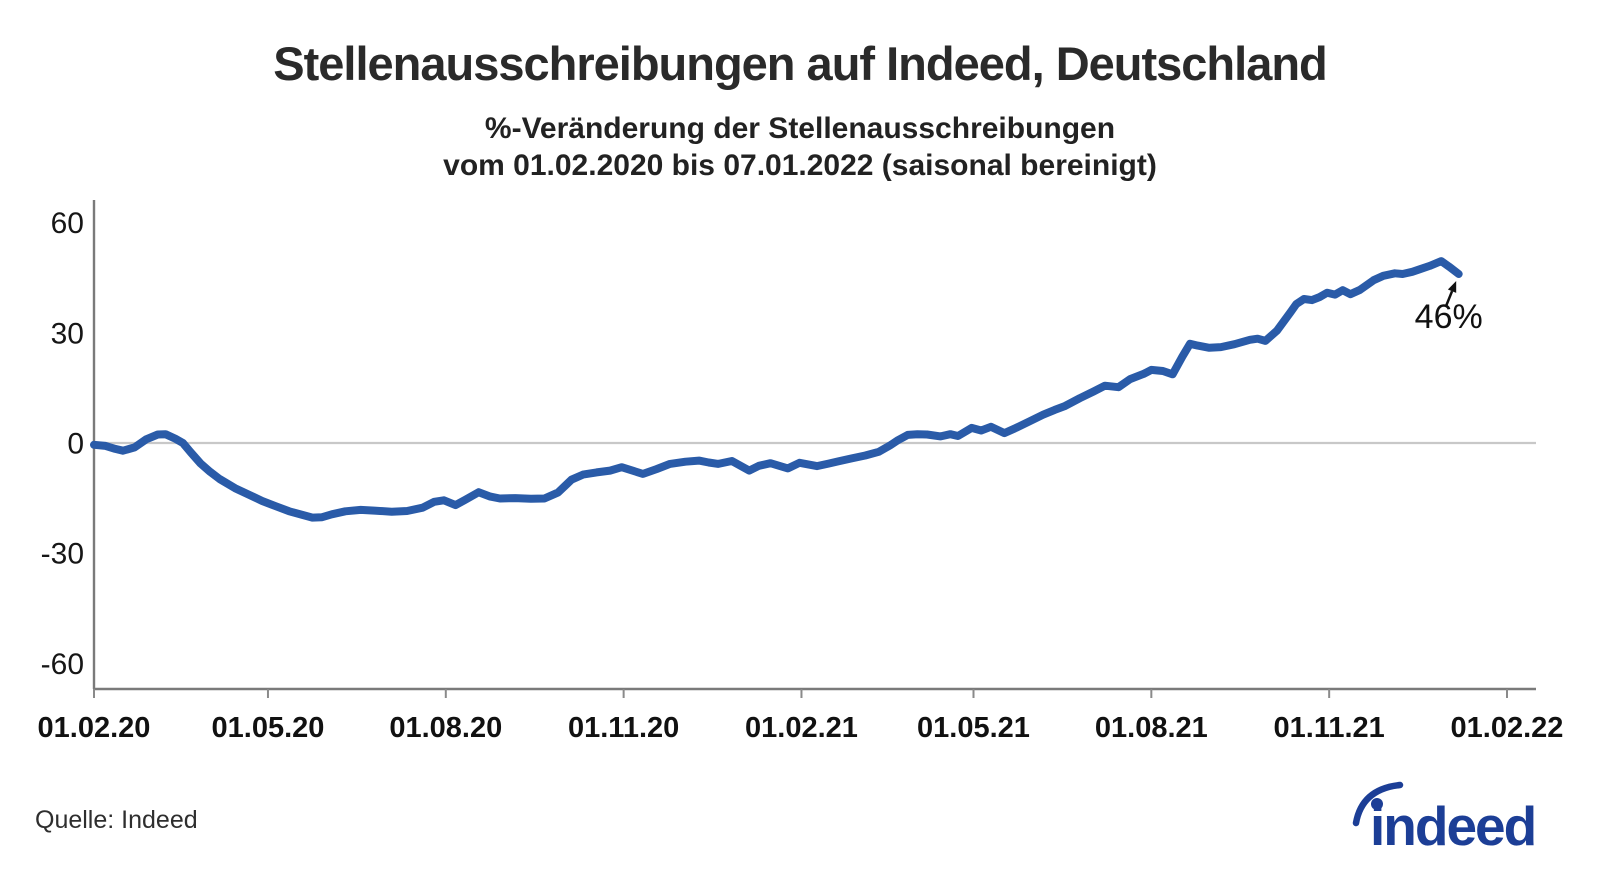  I want to click on last-value-annotation: 46%, so click(1449, 308).